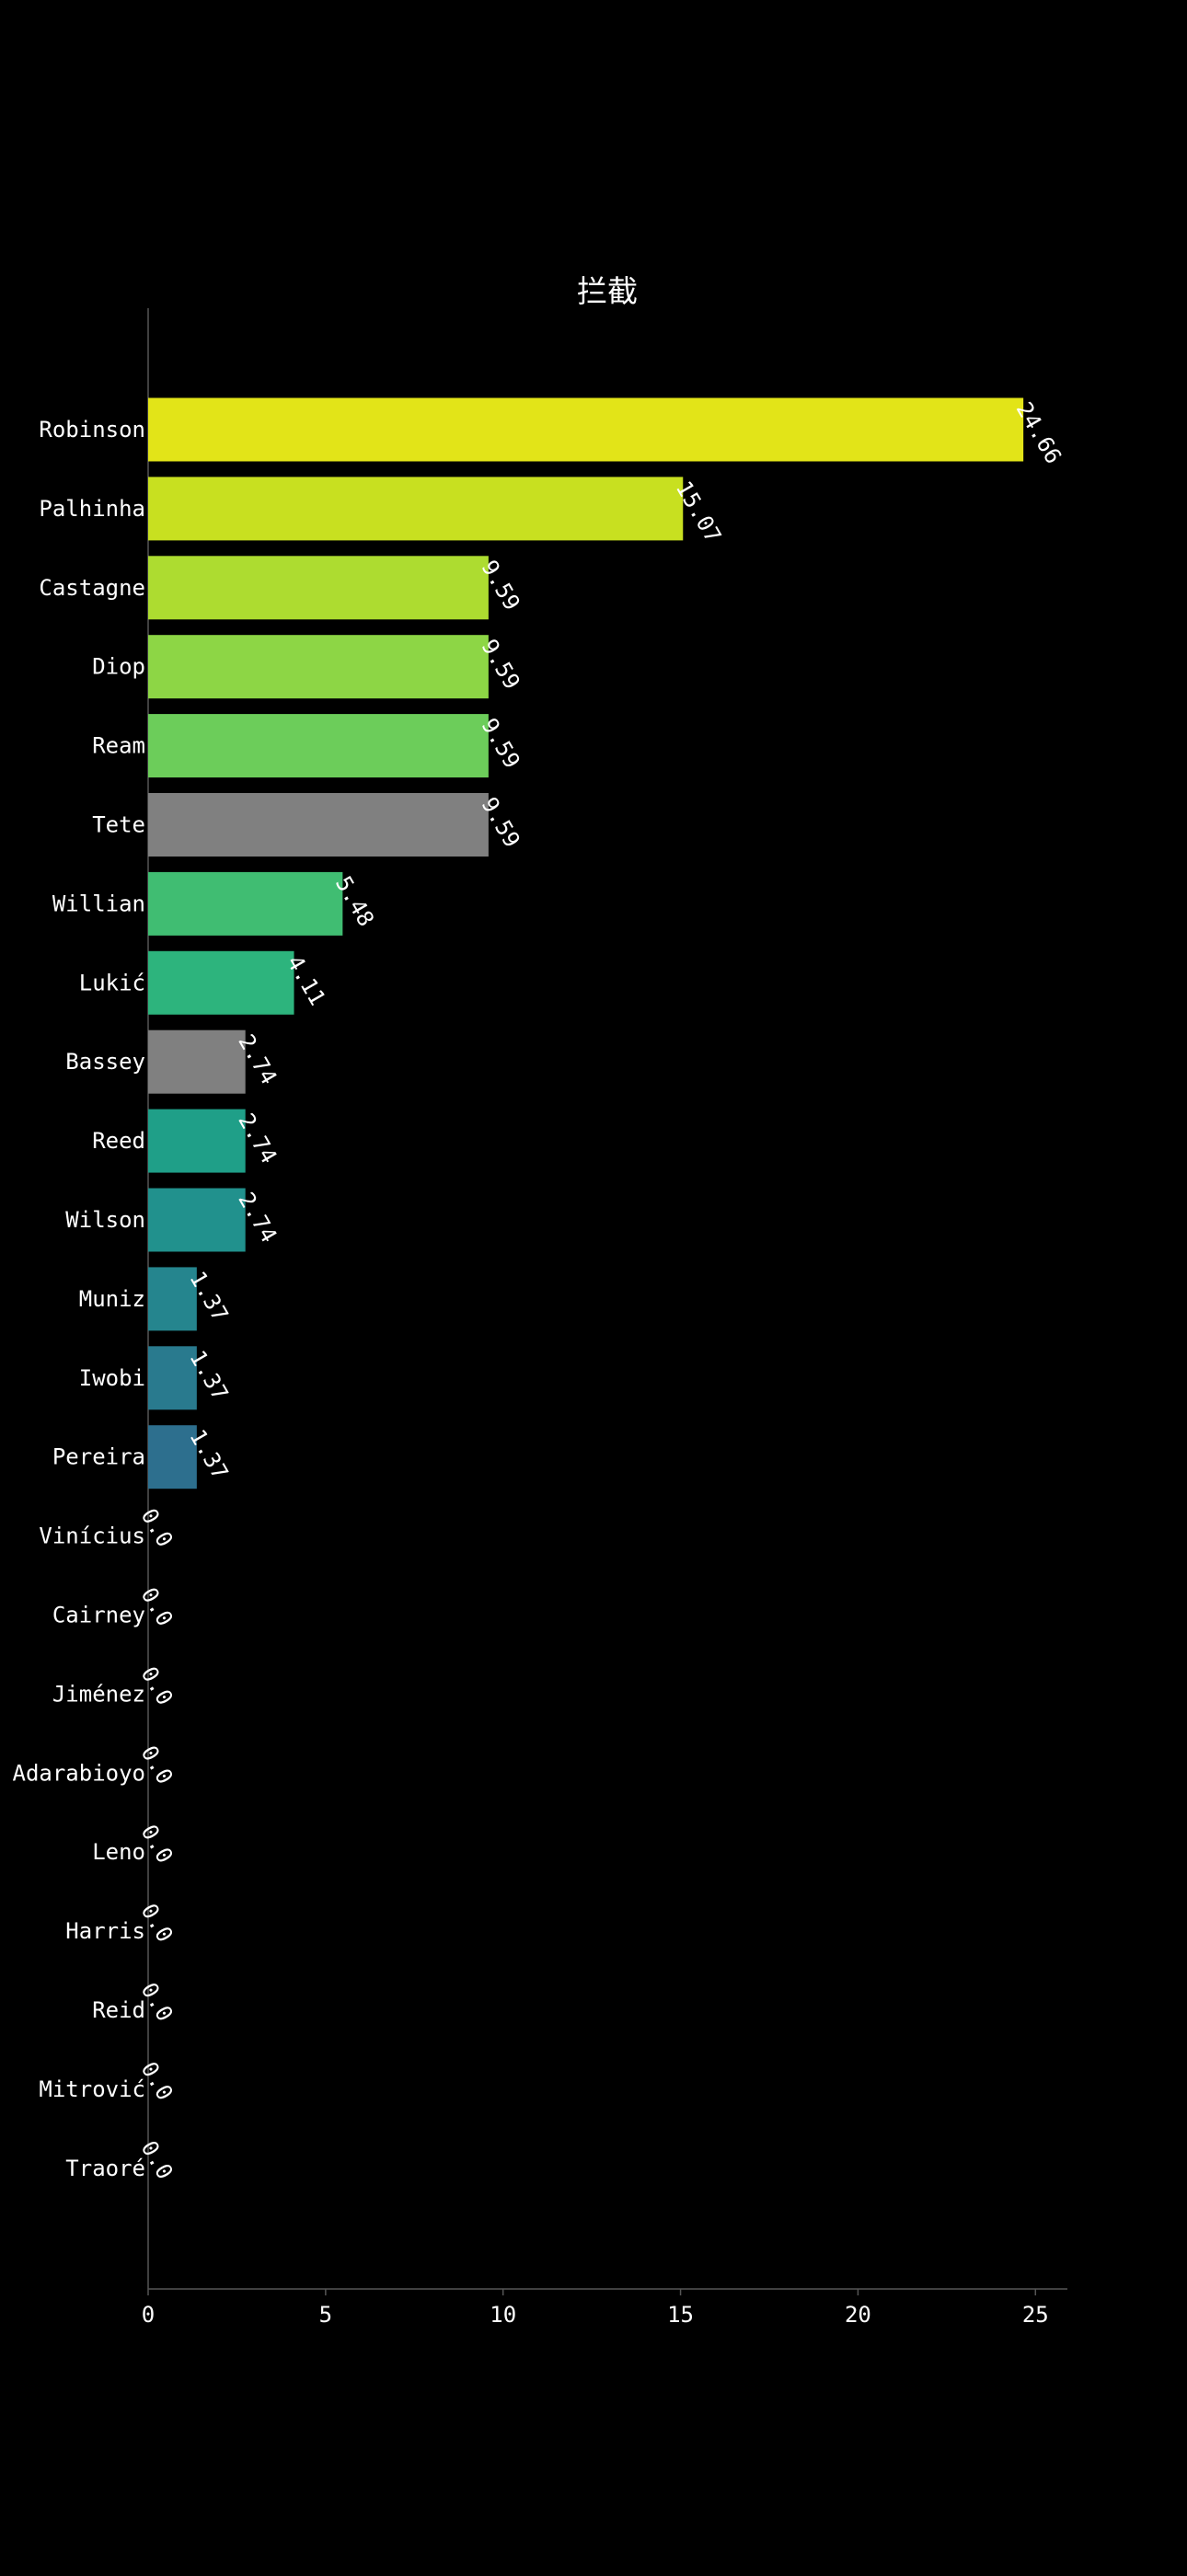 This screenshot has width=1187, height=2576. I want to click on category-label: Traoré, so click(105, 2168).